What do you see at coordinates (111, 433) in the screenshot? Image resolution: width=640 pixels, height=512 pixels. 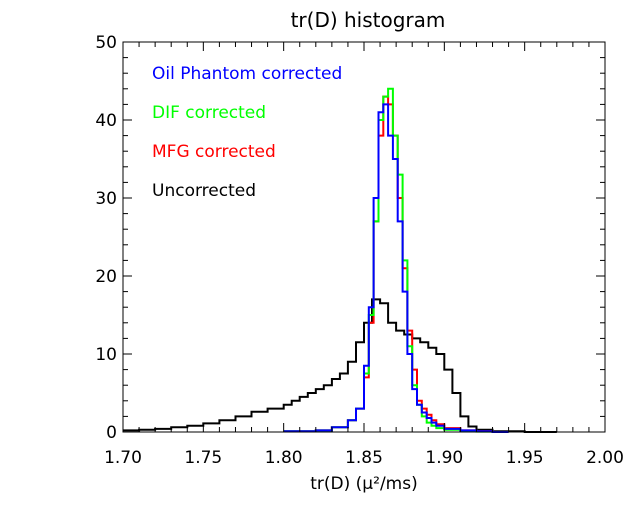 I see `y-tick-label: 0` at bounding box center [111, 433].